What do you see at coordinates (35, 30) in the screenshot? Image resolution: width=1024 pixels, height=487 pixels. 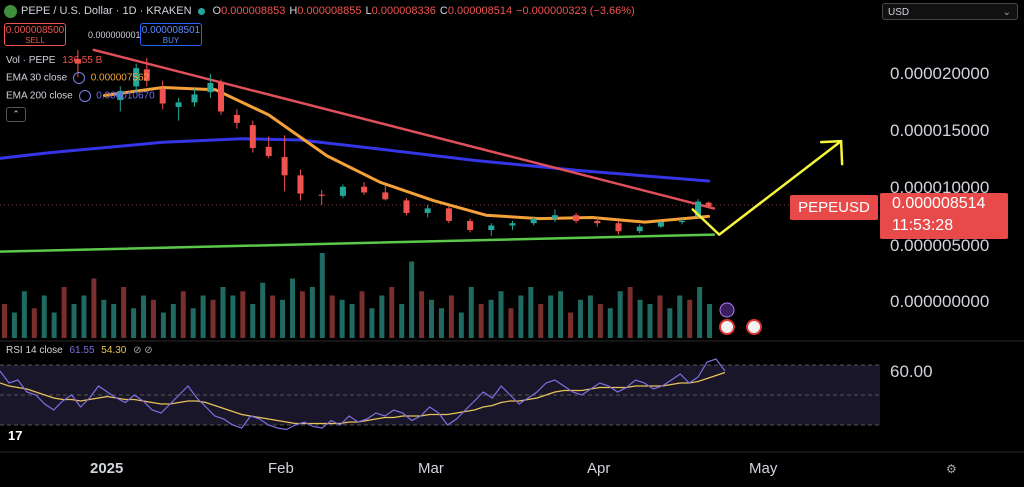 I see `sell-price: 0.000008500` at bounding box center [35, 30].